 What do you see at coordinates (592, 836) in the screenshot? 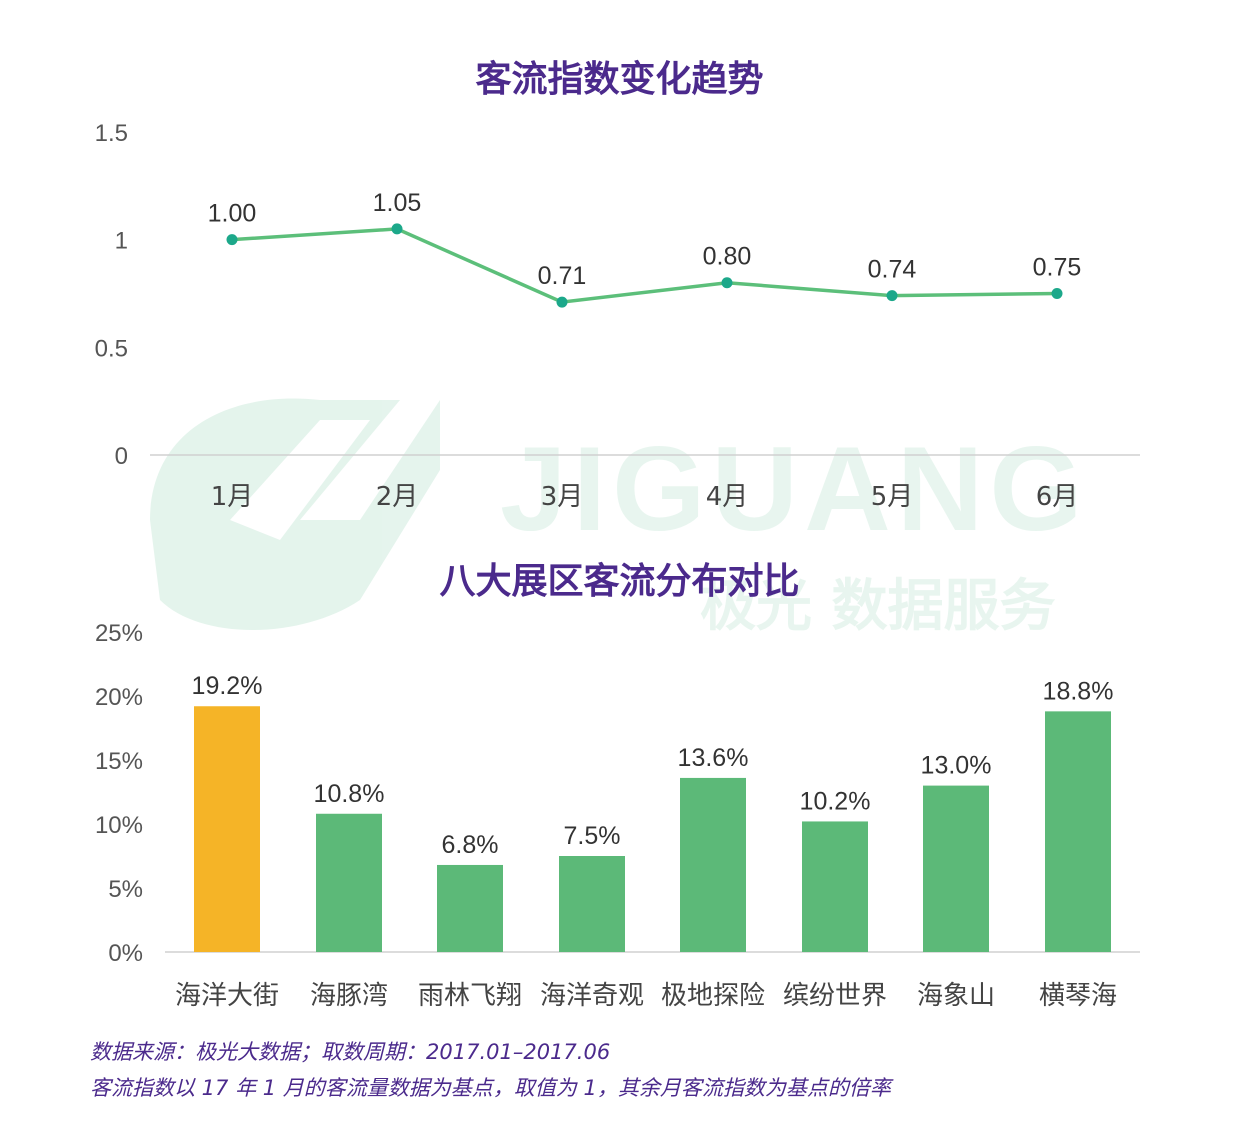
I see `data-label: 7.5%` at bounding box center [592, 836].